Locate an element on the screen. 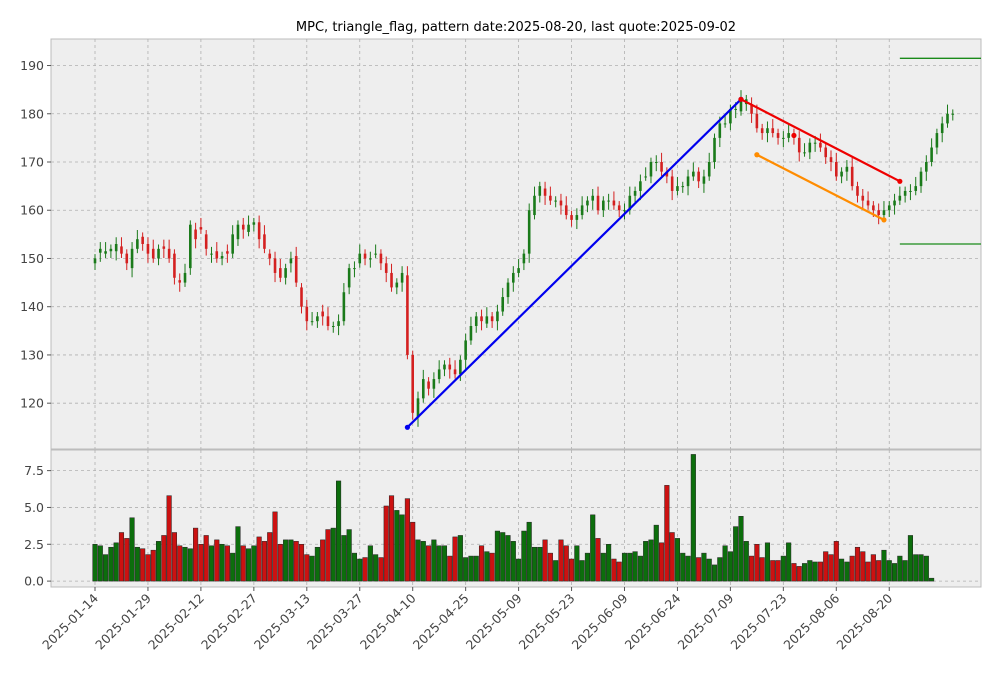 Image resolution: width=1001 pixels, height=678 pixels. price-tick-label: 190 is located at coordinates (32, 65).